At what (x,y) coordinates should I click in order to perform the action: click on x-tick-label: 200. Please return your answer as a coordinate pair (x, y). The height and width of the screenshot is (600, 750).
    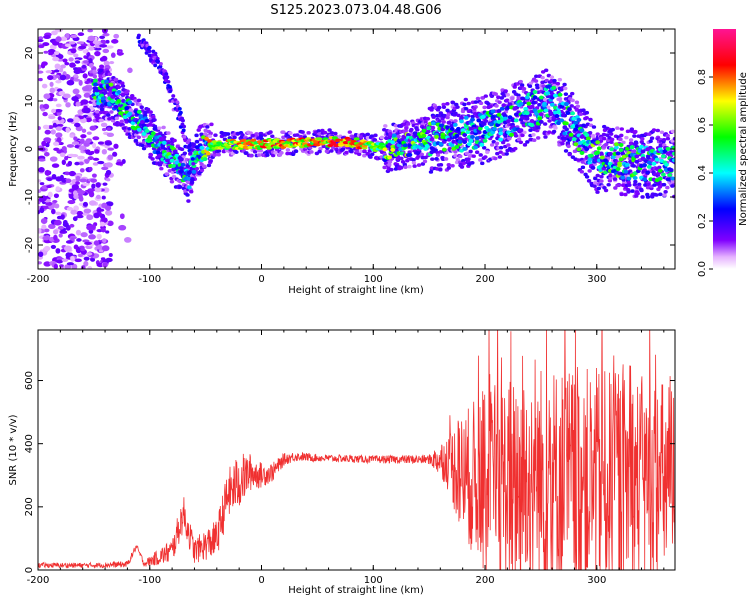
    Looking at the image, I should click on (484, 279).